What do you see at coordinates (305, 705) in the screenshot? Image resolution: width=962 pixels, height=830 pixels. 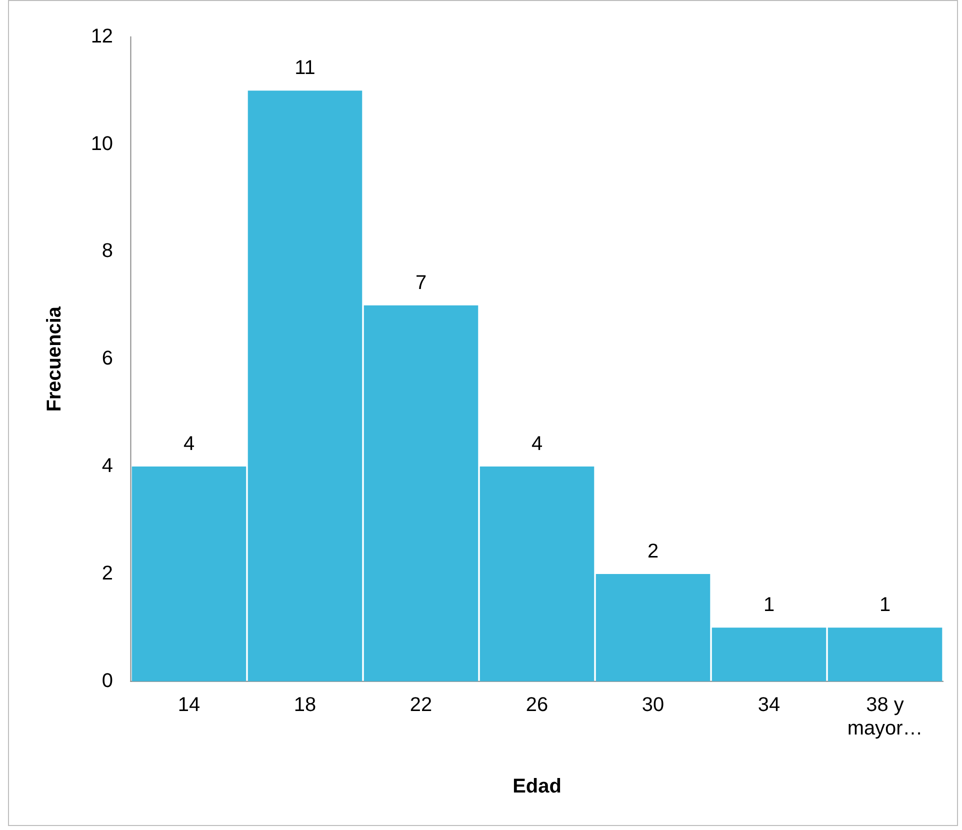 I see `x-tick-label: 18` at bounding box center [305, 705].